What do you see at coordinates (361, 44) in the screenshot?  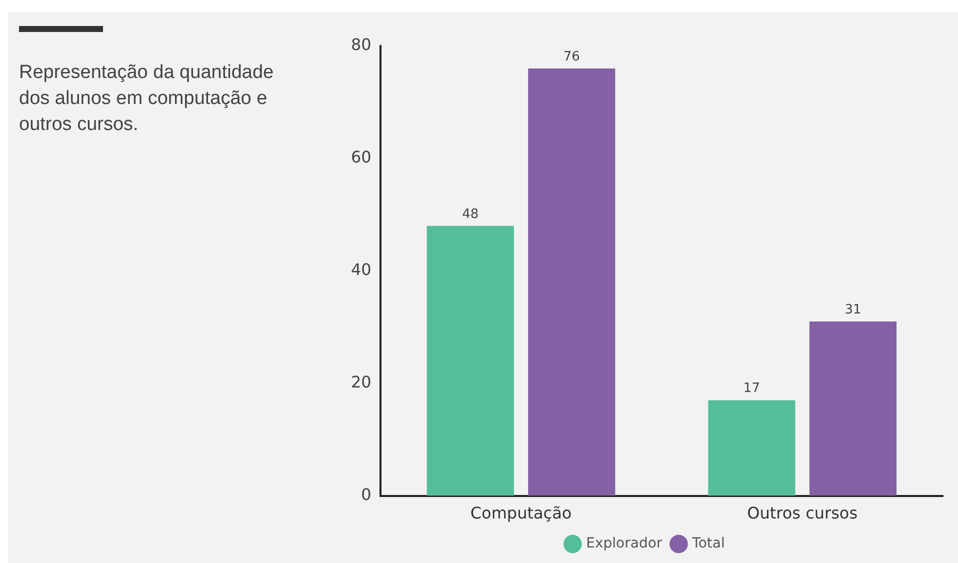 I see `y-tick-label: 80` at bounding box center [361, 44].